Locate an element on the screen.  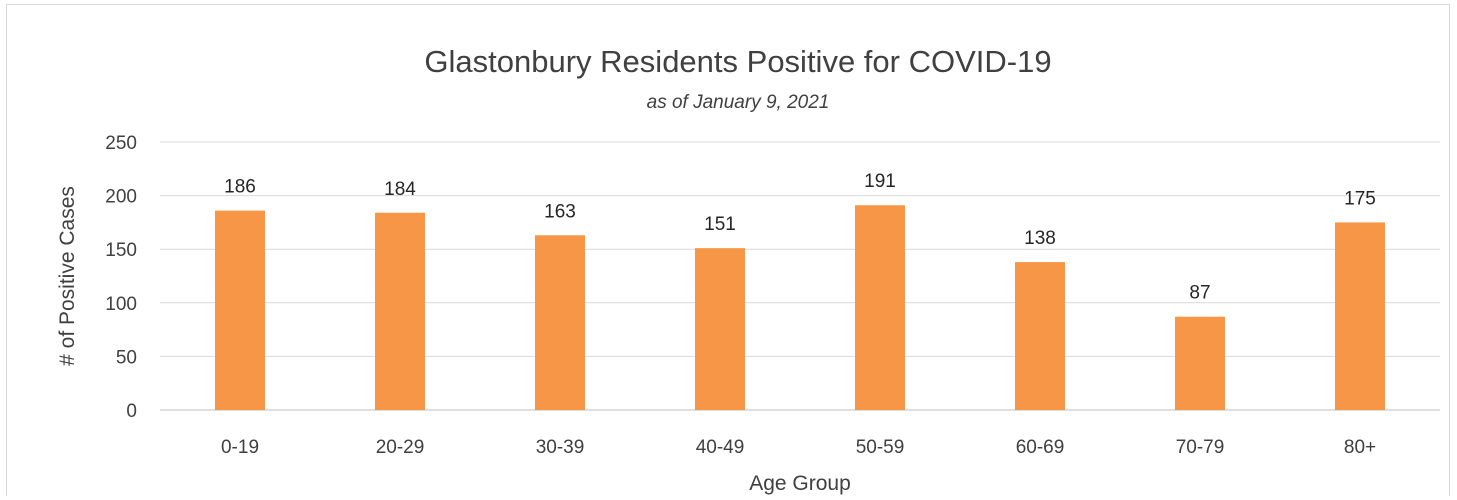
bar-value-label: 87 is located at coordinates (1199, 293).